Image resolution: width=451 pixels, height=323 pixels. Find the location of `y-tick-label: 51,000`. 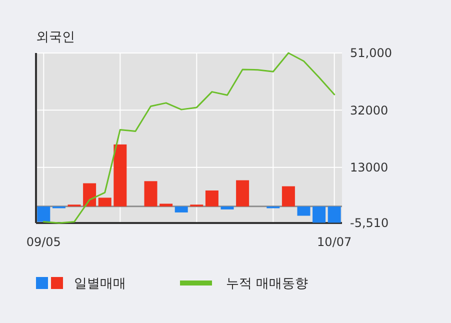

y-tick-label: 51,000 is located at coordinates (371, 53).